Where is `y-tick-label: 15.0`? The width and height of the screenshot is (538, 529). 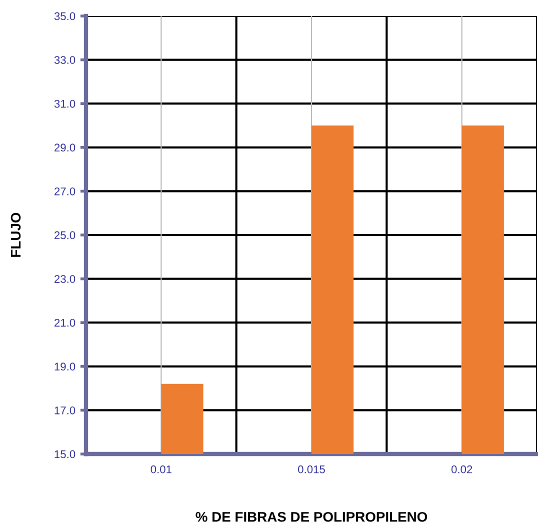
y-tick-label: 15.0 is located at coordinates (65, 454).